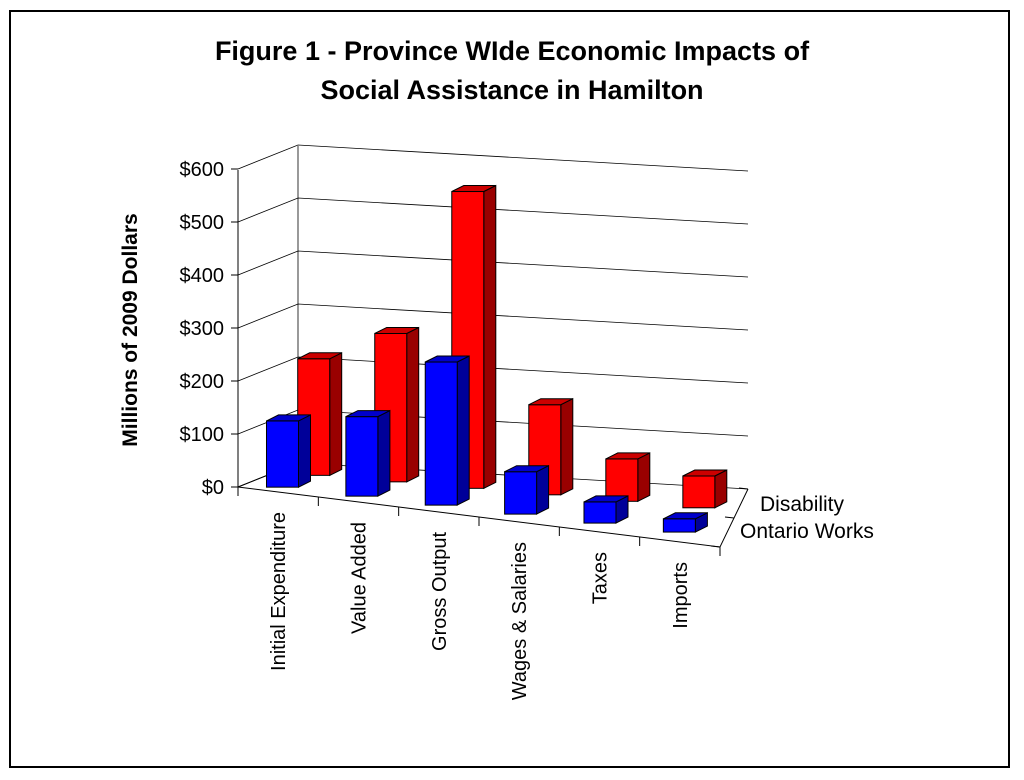  Describe the element at coordinates (802, 504) in the screenshot. I see `series-label-disability: Disability` at that location.